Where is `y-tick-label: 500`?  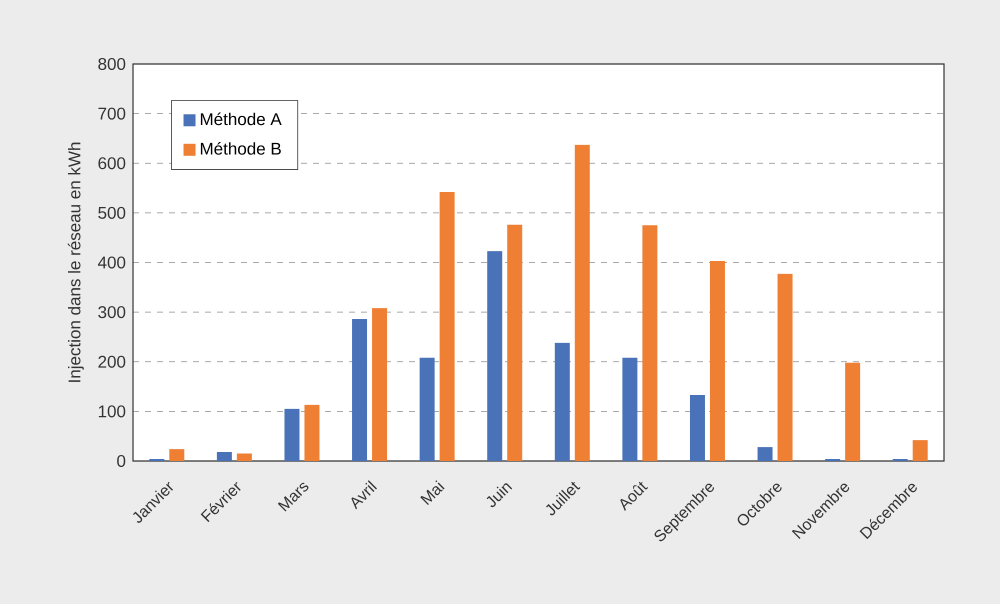
y-tick-label: 500 is located at coordinates (112, 212).